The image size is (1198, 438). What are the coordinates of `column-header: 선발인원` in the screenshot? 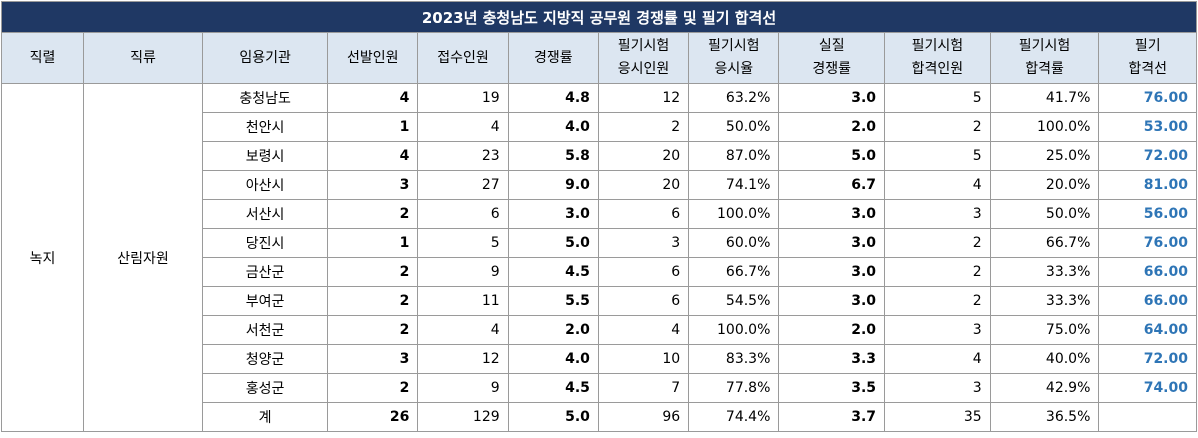 It's located at (373, 58).